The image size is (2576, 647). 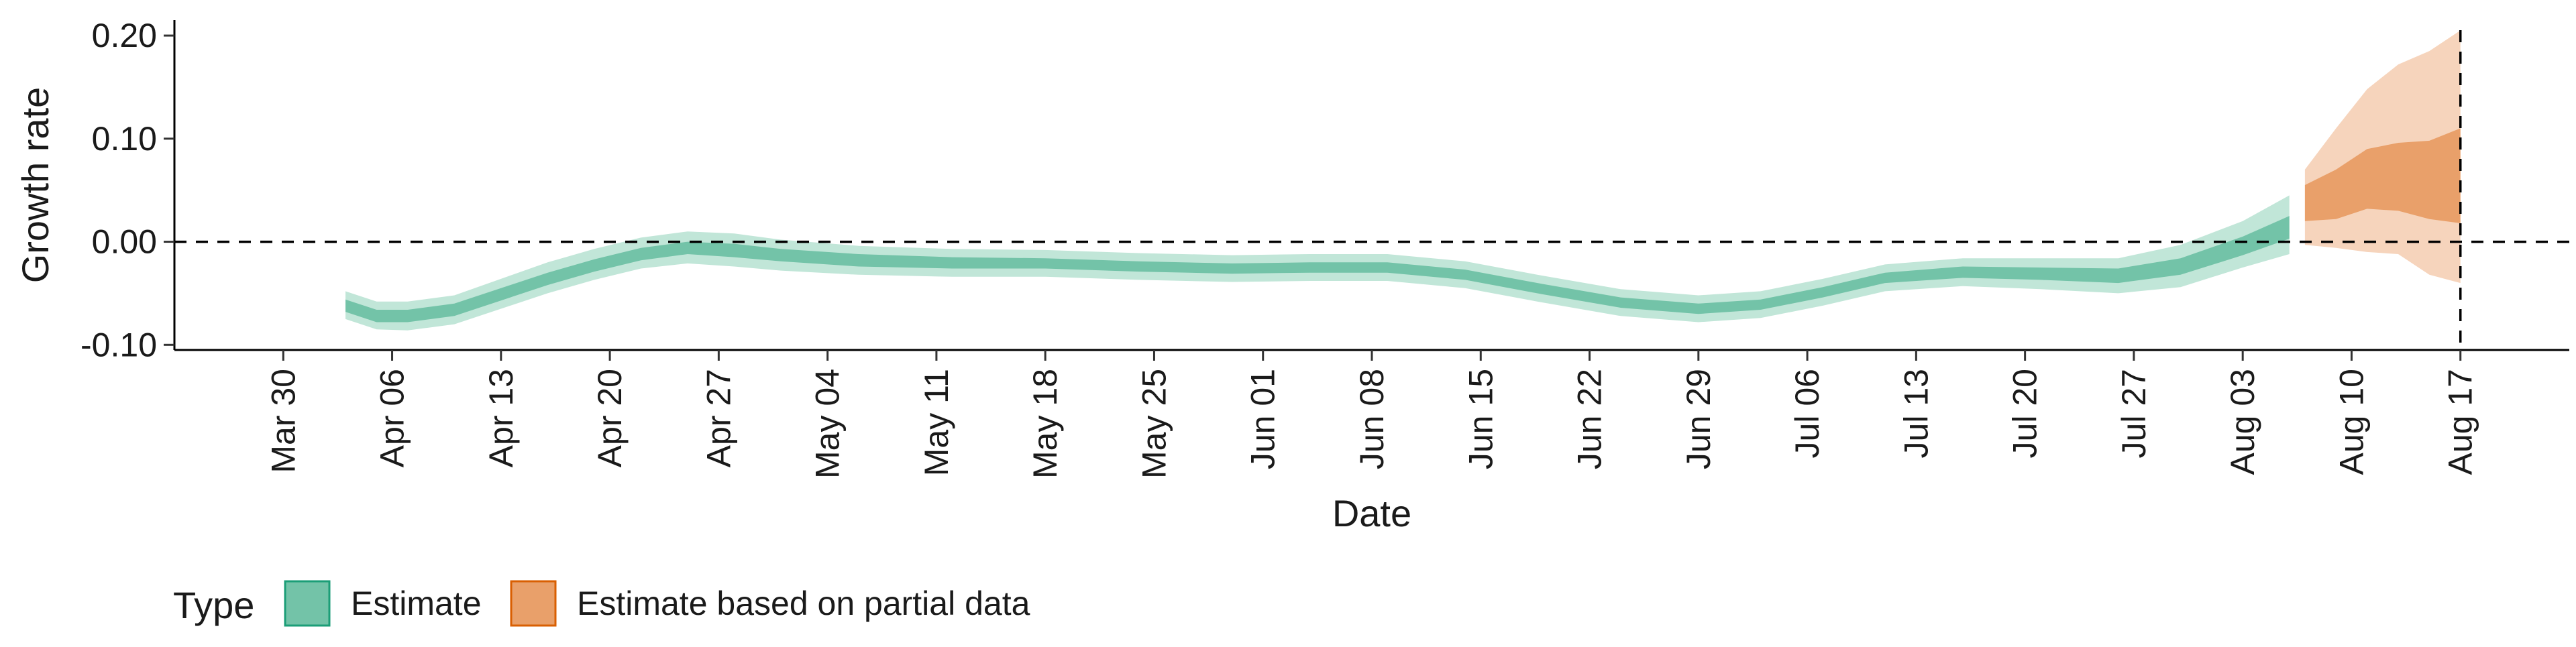 What do you see at coordinates (1263, 419) in the screenshot?
I see `x-tick-label: Jun 01` at bounding box center [1263, 419].